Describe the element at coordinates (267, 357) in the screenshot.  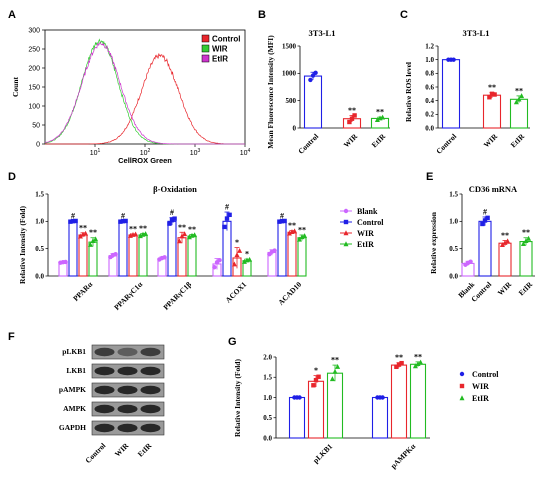
I see `y-tick-label: 2.0` at that location.